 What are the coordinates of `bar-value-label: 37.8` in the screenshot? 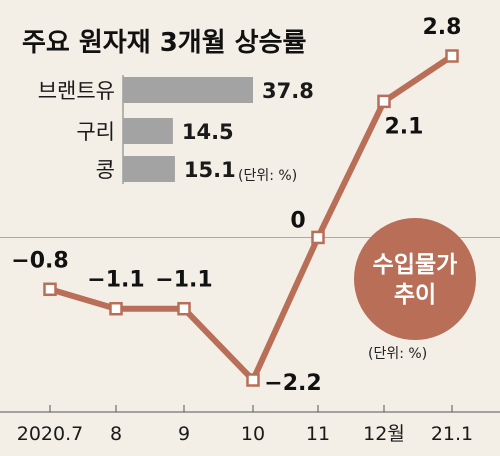 It's located at (288, 91).